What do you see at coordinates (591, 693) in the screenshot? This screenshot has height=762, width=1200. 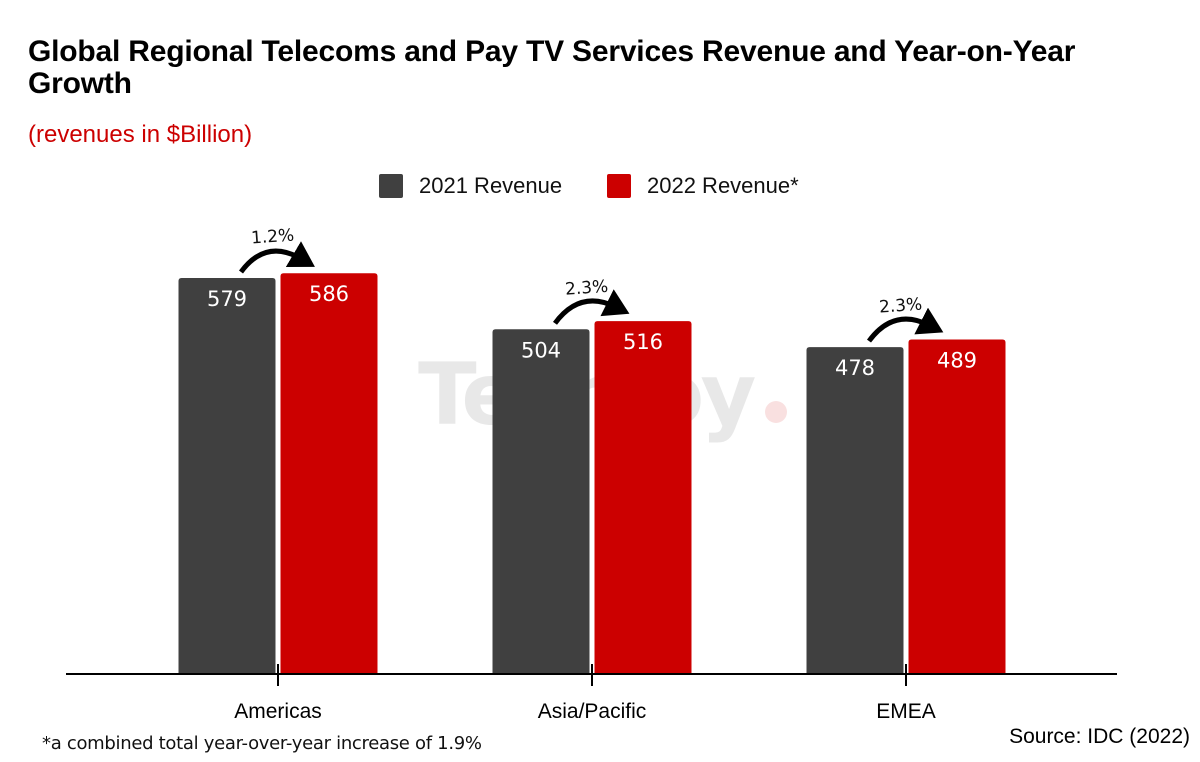 I see `x-axis: Americas Asia/Pacific EMEA` at bounding box center [591, 693].